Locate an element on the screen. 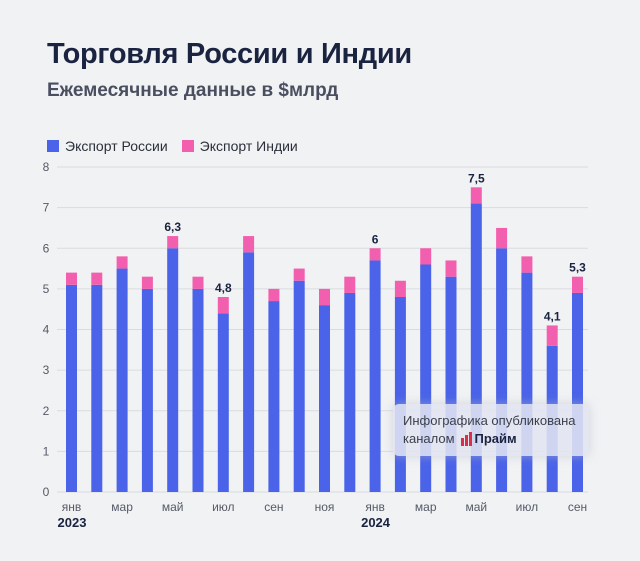 The width and height of the screenshot is (640, 561). y-tick-label: 6 is located at coordinates (46, 248).